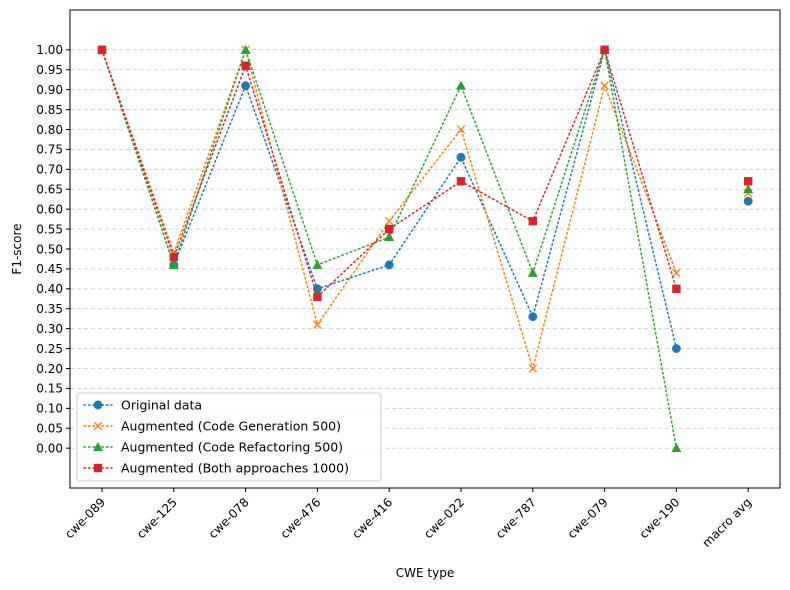 This screenshot has height=590, width=790. I want to click on legend-item: Augmented (Both approaches 1000), so click(216, 468).